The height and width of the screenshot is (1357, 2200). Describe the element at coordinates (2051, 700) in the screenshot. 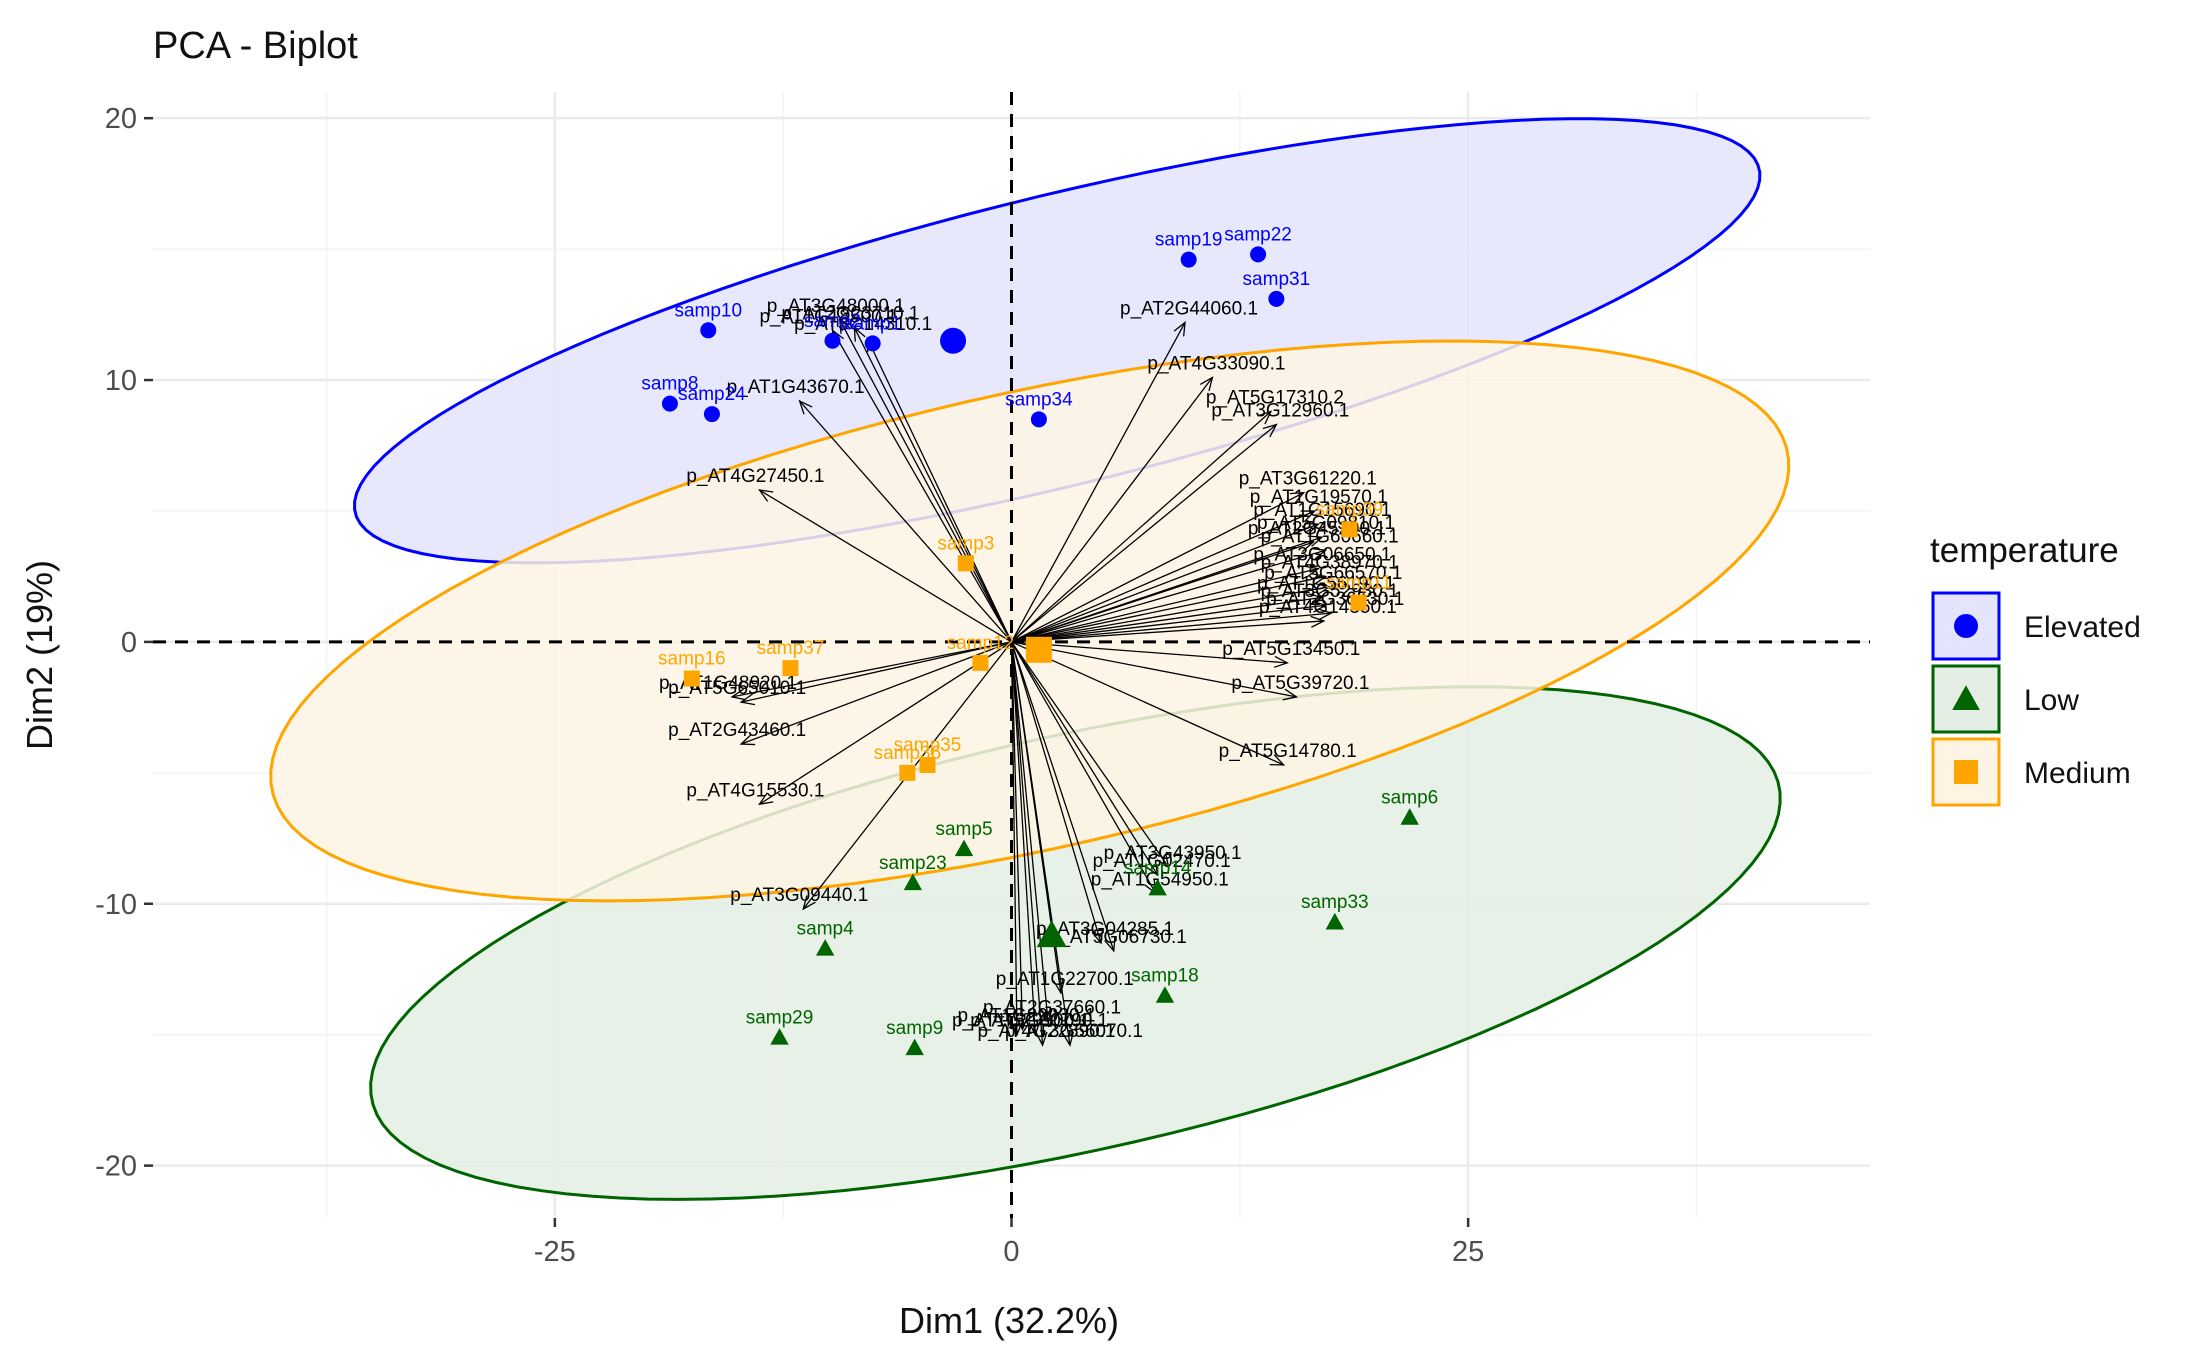

I see `legend-label: Low` at that location.